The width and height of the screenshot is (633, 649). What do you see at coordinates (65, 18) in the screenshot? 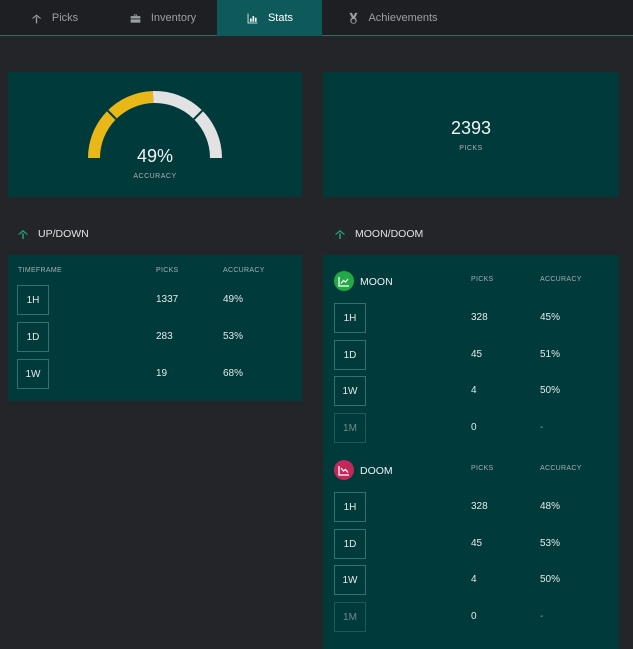
I see `tab-picks-label: Picks` at bounding box center [65, 18].